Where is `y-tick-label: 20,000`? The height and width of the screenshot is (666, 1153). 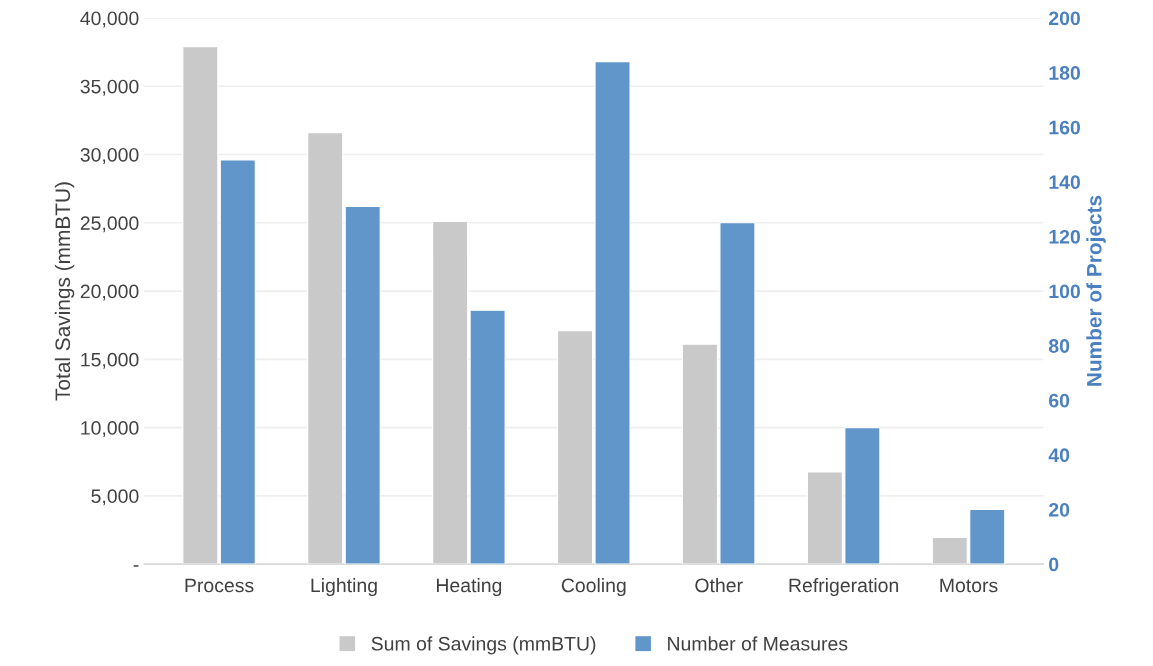
y-tick-label: 20,000 is located at coordinates (109, 292).